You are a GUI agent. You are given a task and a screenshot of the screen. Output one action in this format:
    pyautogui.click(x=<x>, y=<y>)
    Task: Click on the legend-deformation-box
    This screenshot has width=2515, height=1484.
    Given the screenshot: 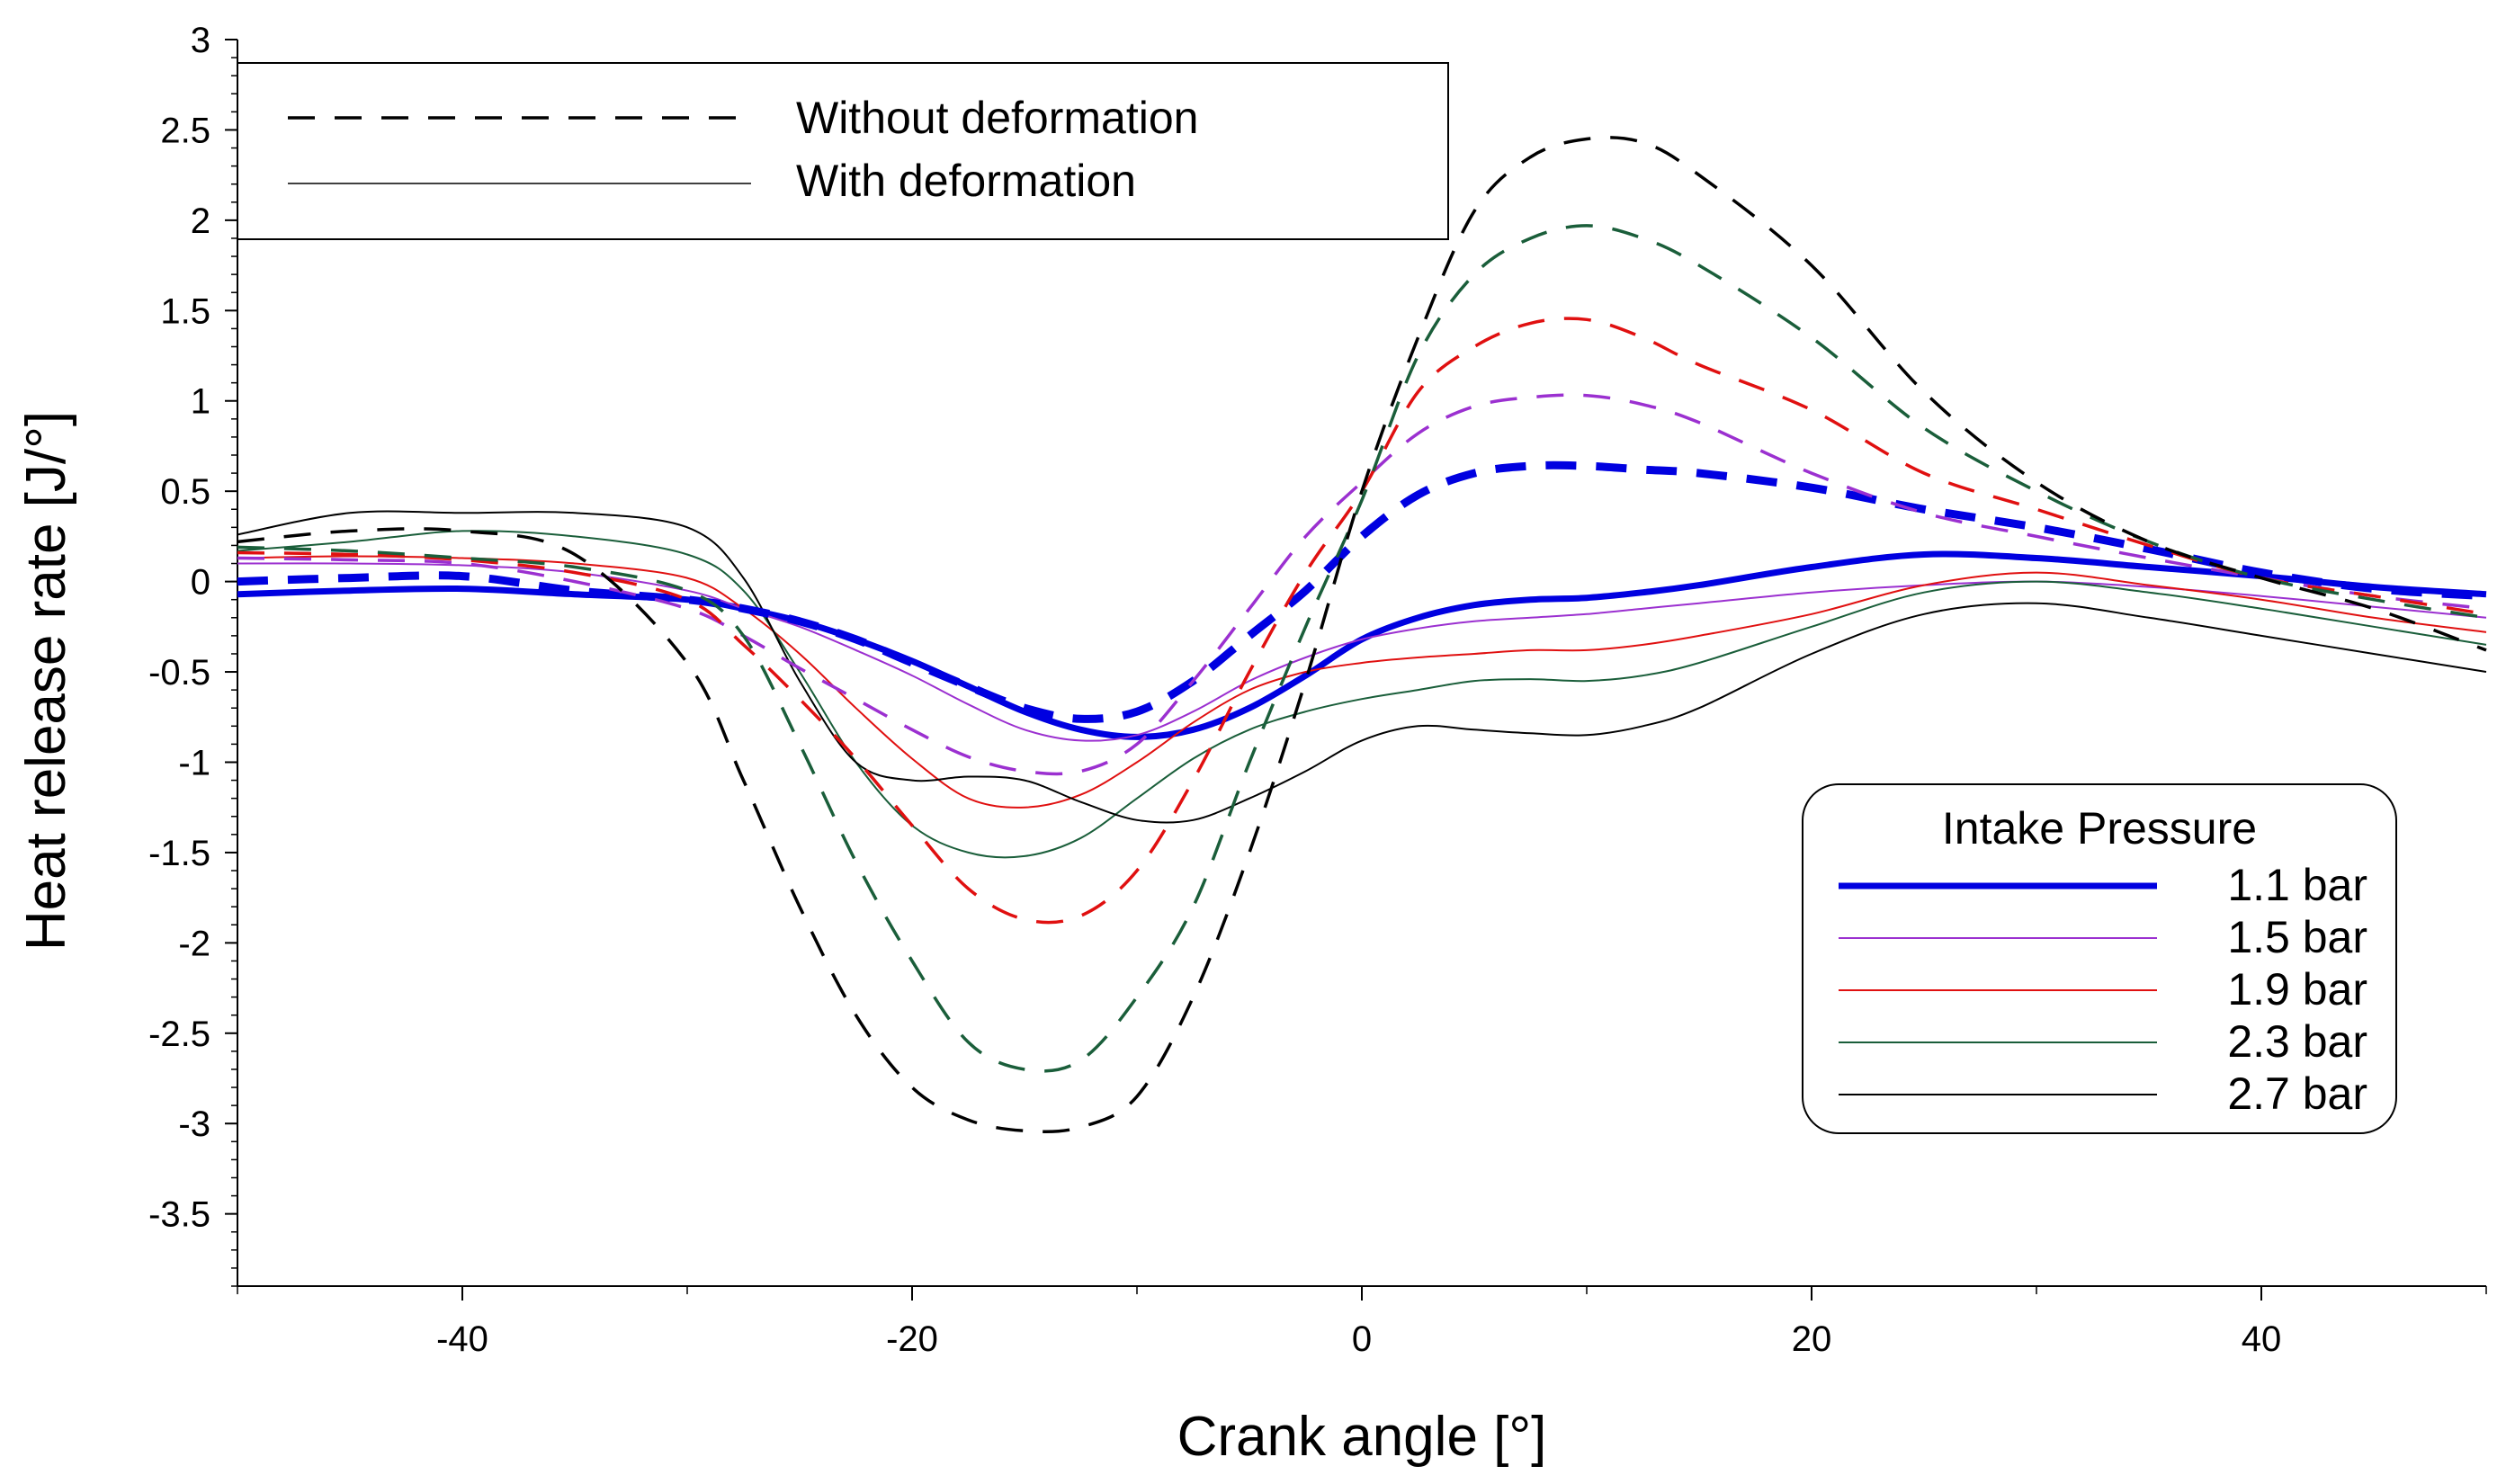 What is the action you would take?
    pyautogui.click(x=843, y=151)
    